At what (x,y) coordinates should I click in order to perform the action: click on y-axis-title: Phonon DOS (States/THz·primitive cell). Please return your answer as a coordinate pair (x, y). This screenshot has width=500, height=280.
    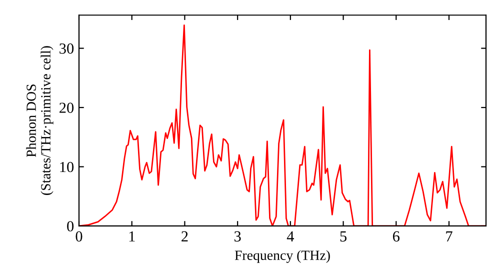
    Looking at the image, I should click on (40, 120).